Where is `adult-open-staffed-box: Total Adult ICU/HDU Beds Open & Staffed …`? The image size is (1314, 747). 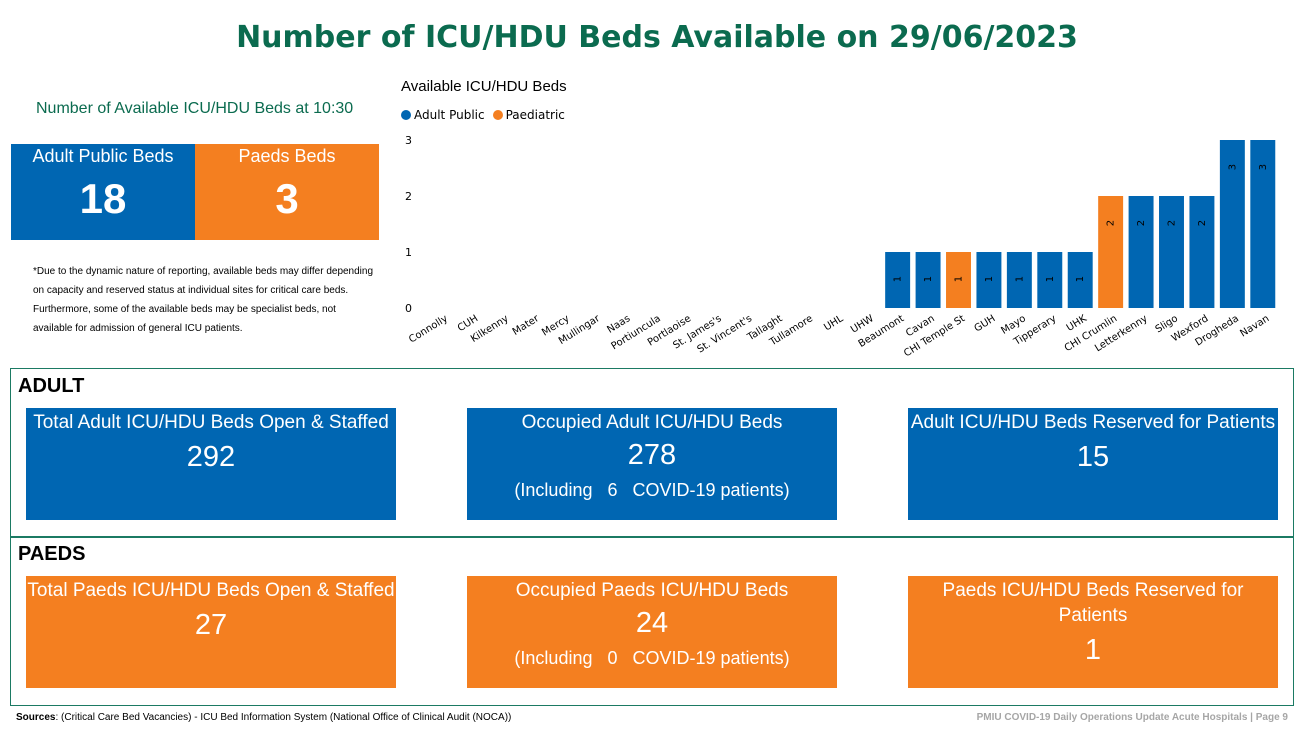 adult-open-staffed-box: Total Adult ICU/HDU Beds Open & Staffed … is located at coordinates (211, 464).